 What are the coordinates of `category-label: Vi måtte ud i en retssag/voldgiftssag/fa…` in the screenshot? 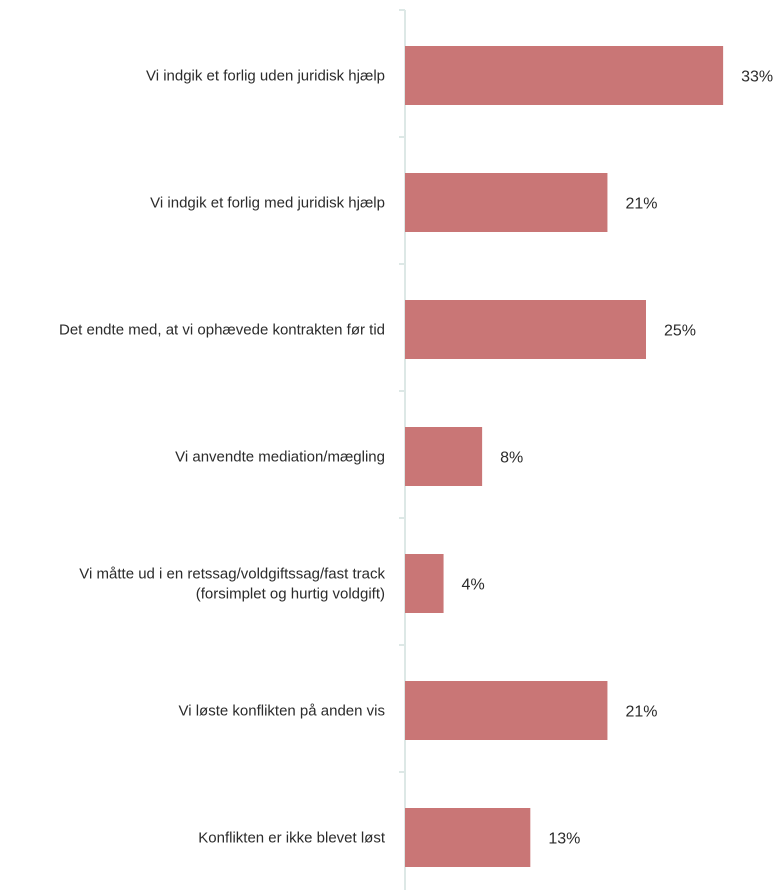 It's located at (232, 584).